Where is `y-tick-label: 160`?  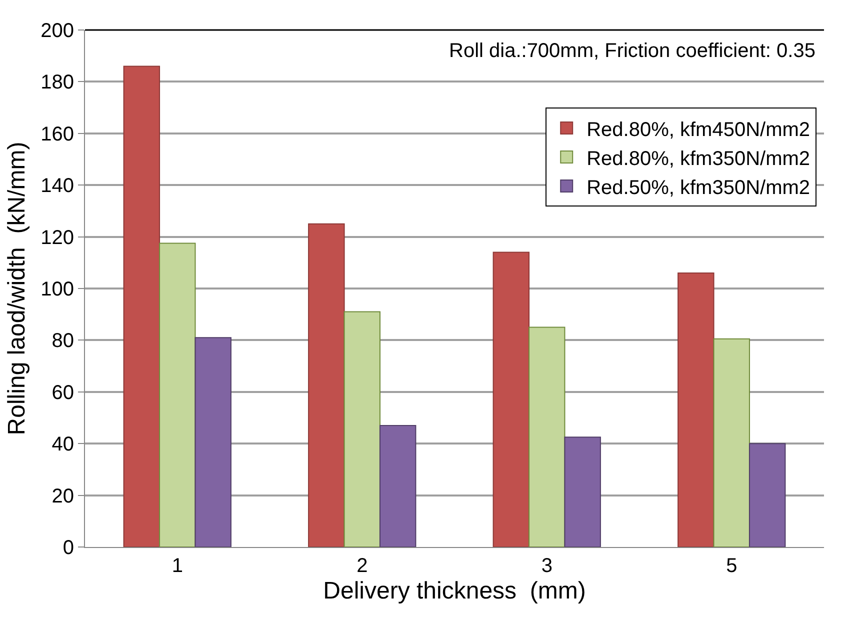
y-tick-label: 160 is located at coordinates (57, 134).